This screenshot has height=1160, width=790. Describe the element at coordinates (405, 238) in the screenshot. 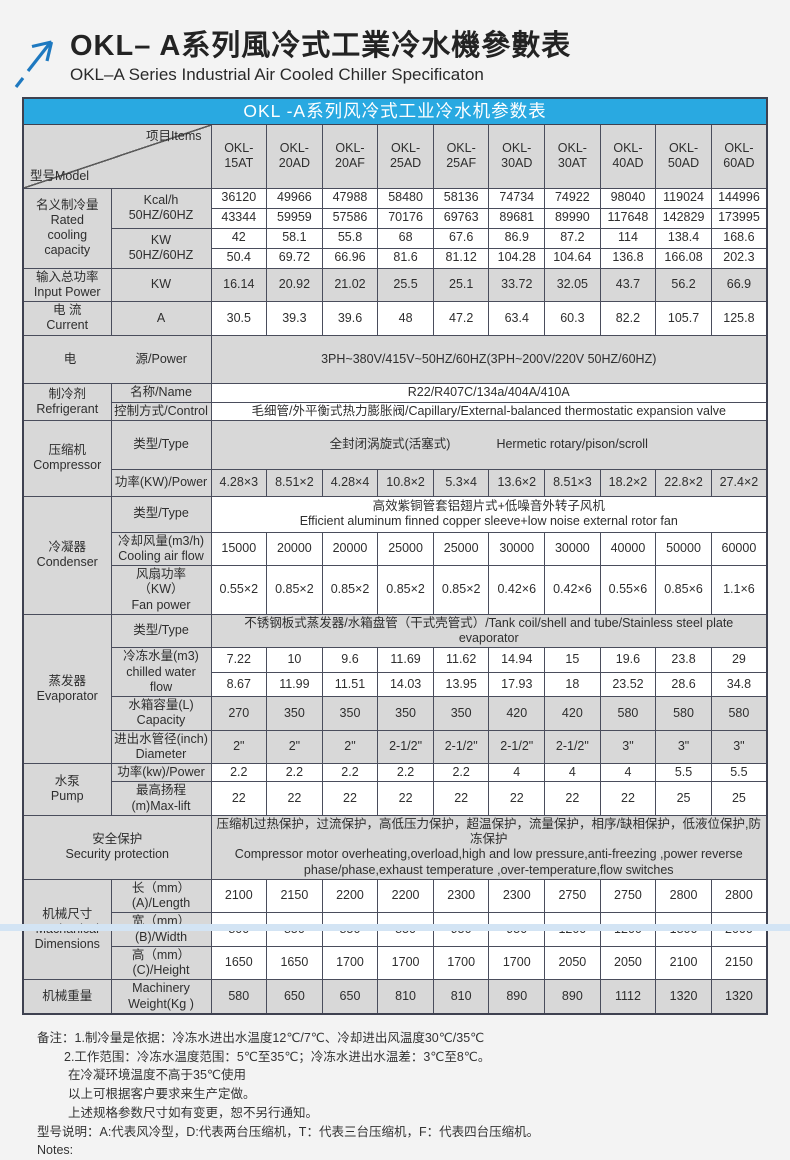

I see `value-cell: 68` at that location.